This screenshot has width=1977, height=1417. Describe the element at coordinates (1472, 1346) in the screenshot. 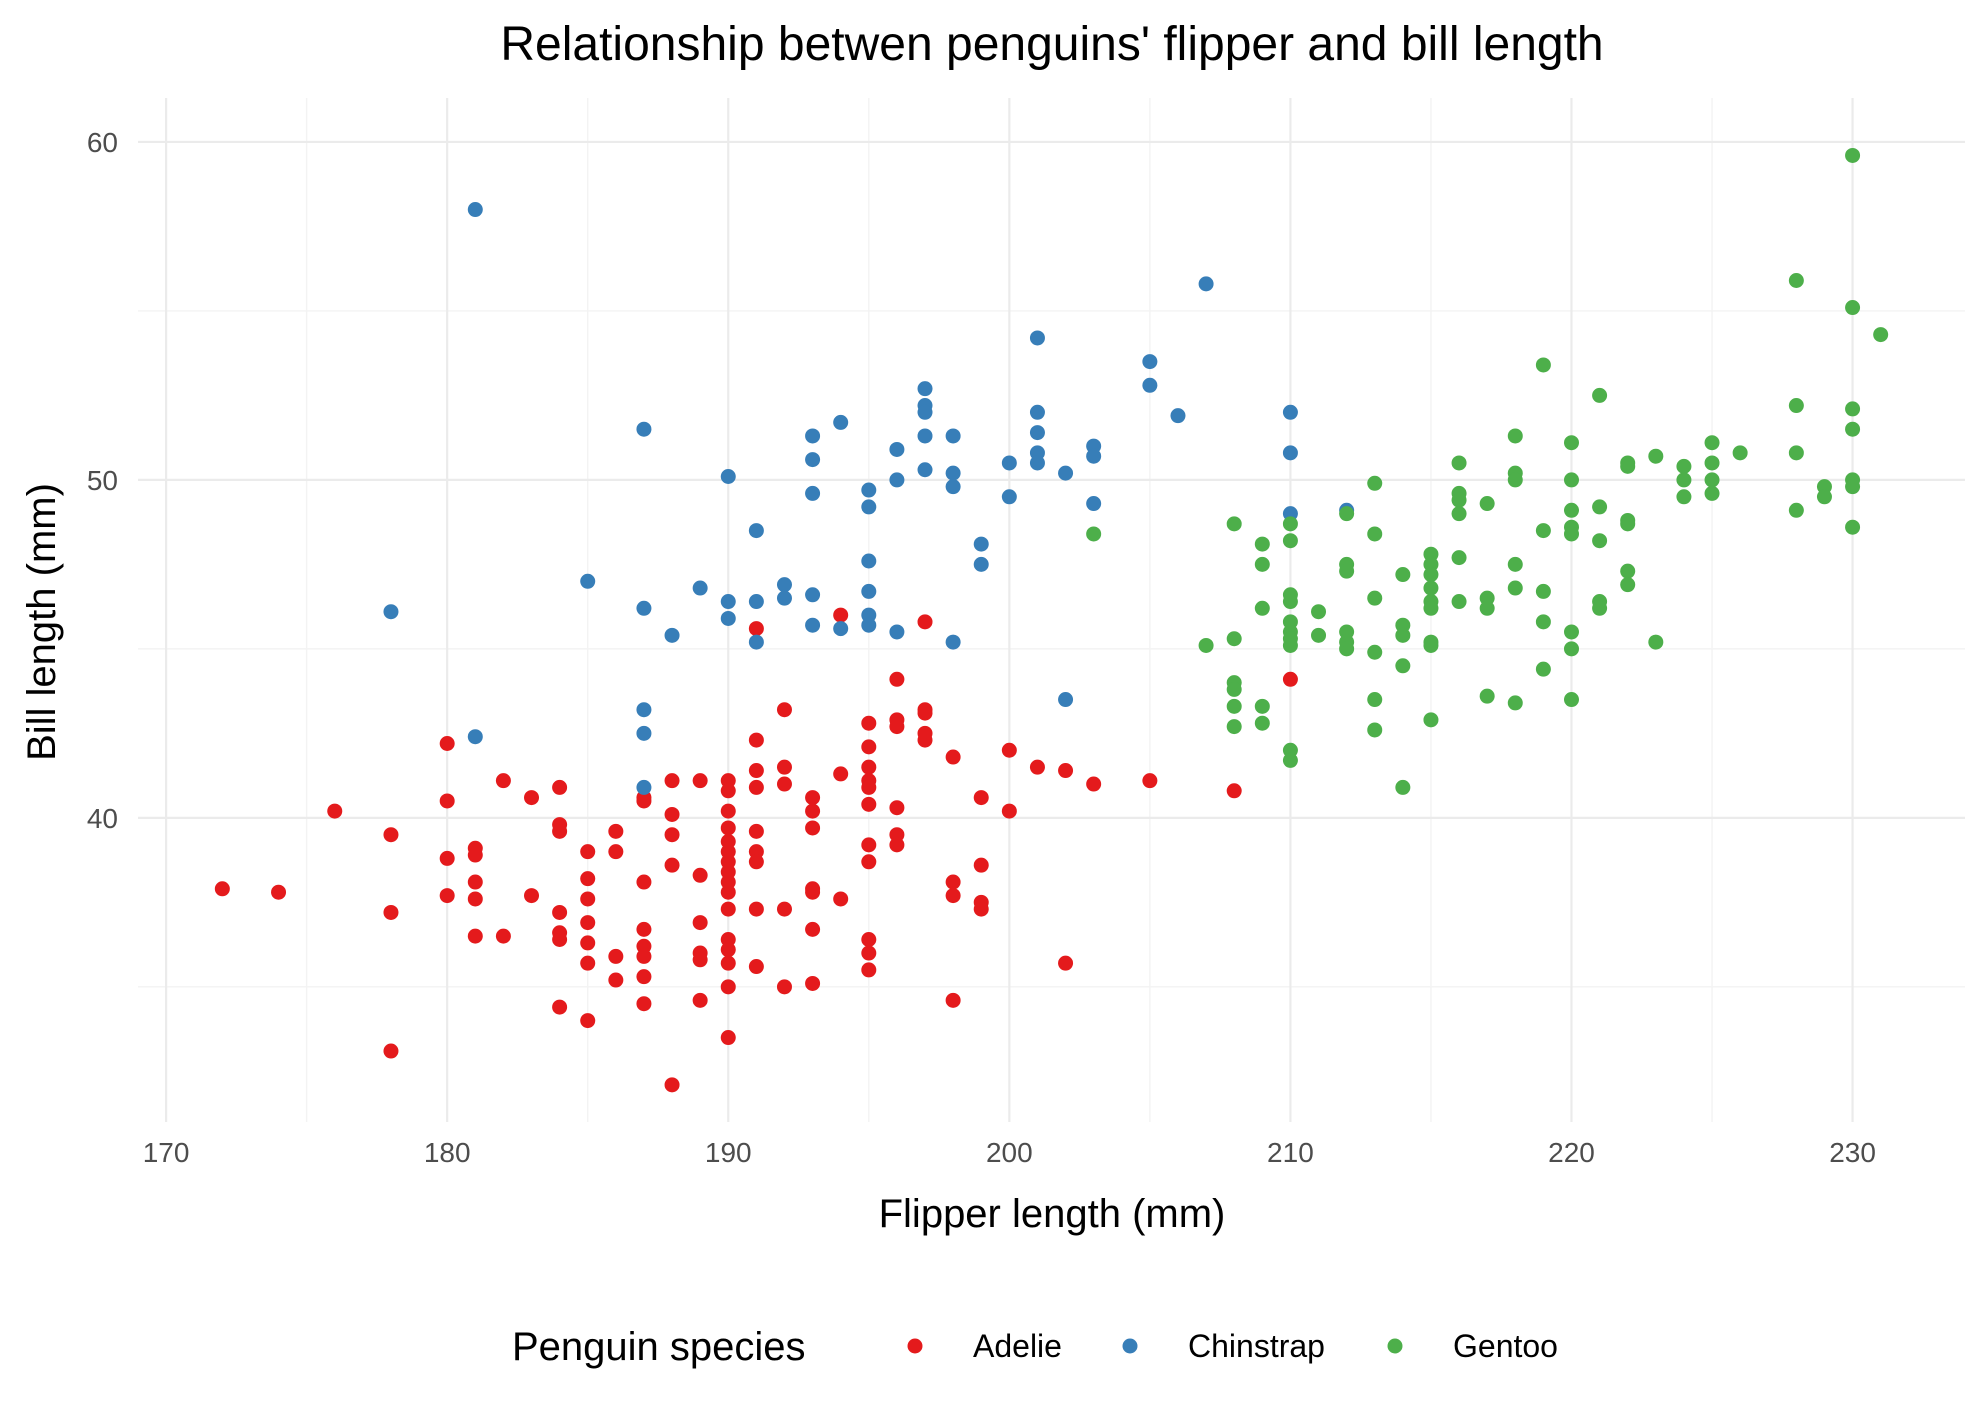

I see `legend-item-gentoo: Gentoo` at that location.